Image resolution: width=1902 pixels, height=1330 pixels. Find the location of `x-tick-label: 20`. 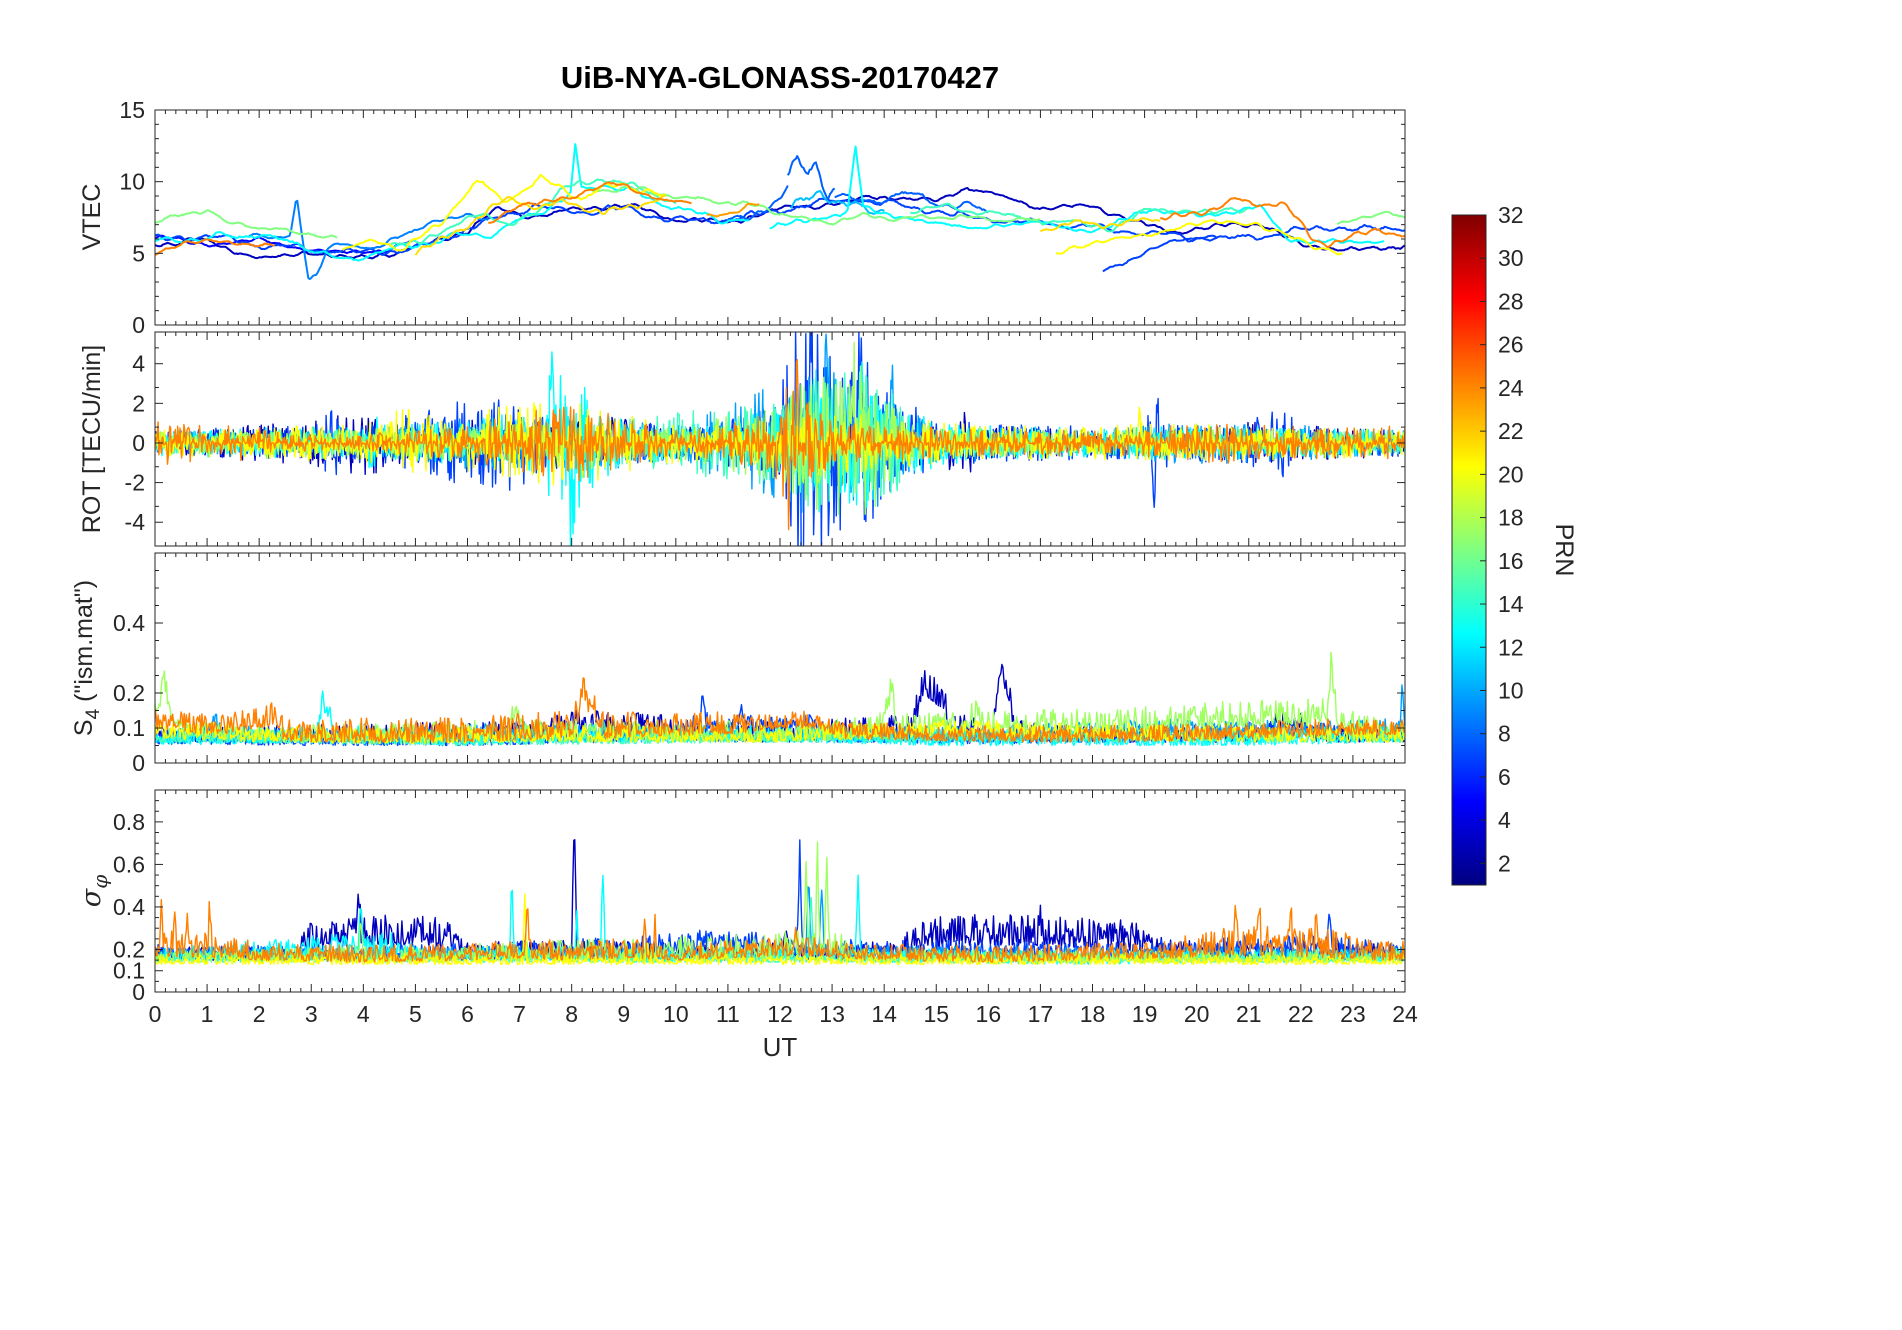

x-tick-label: 20 is located at coordinates (1197, 1014).